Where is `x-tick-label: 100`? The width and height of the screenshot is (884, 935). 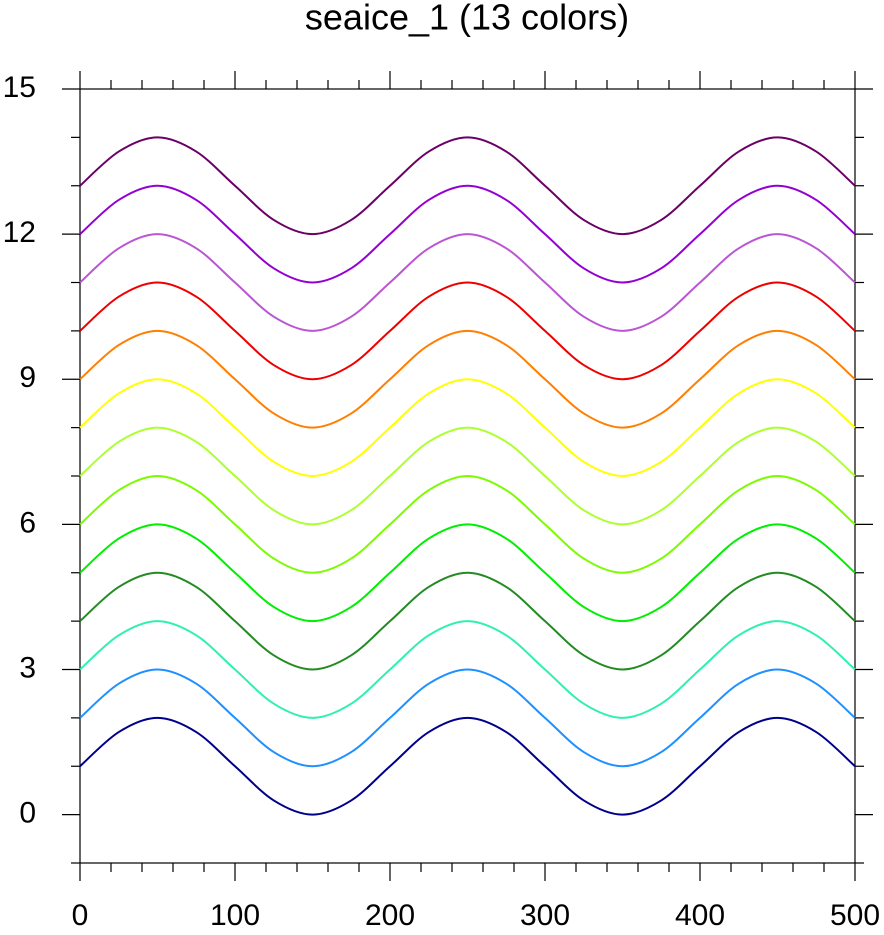 x-tick-label: 100 is located at coordinates (235, 915).